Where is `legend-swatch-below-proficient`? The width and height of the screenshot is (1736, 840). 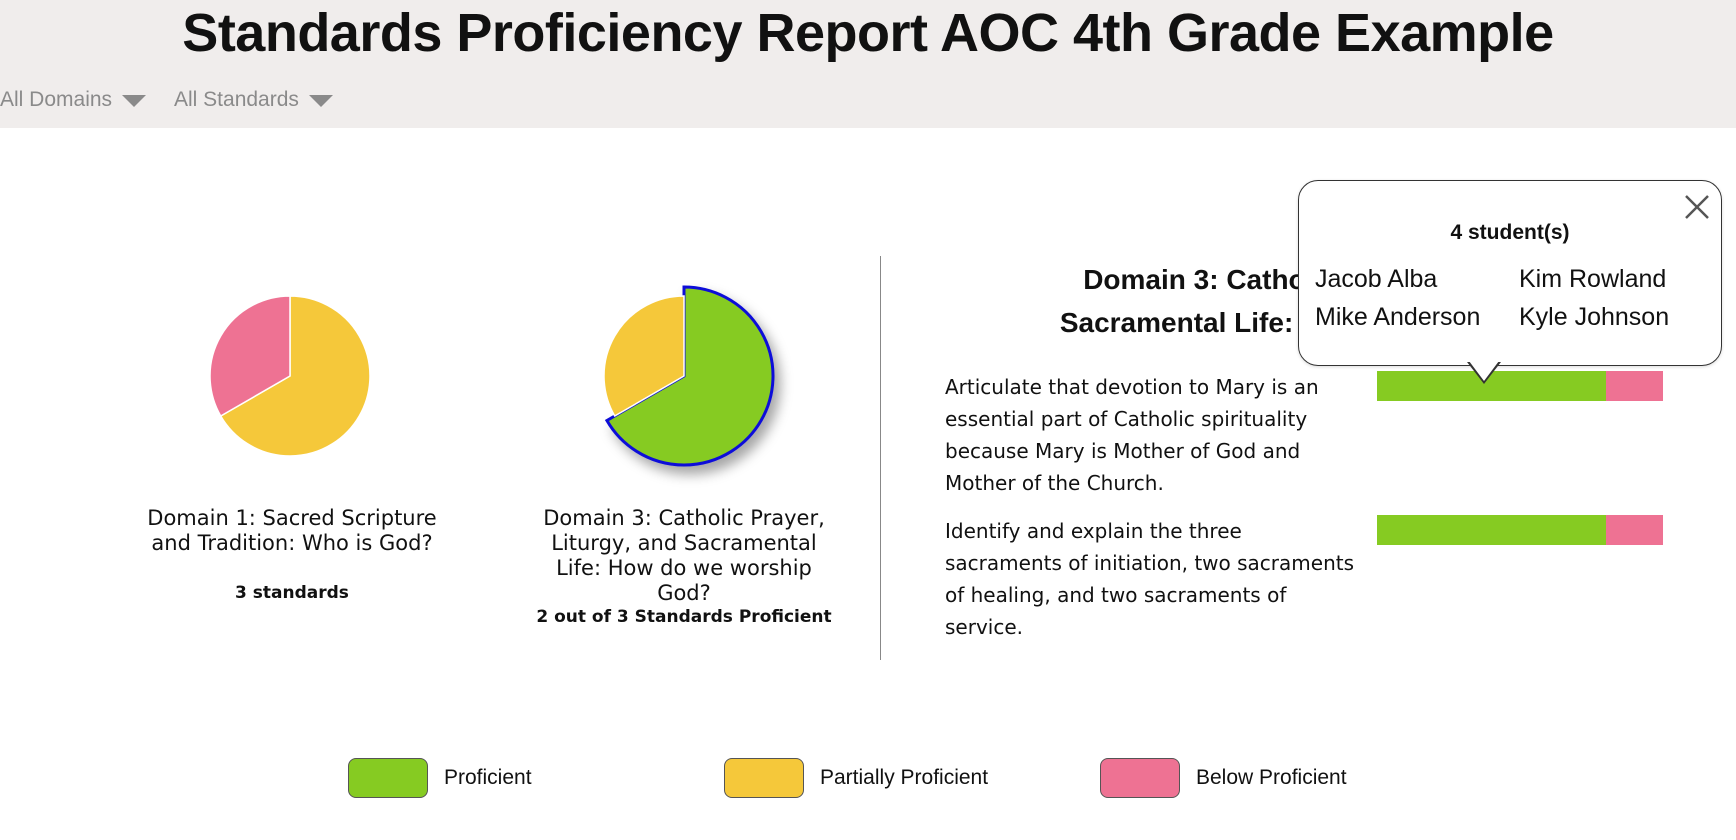 legend-swatch-below-proficient is located at coordinates (1140, 778).